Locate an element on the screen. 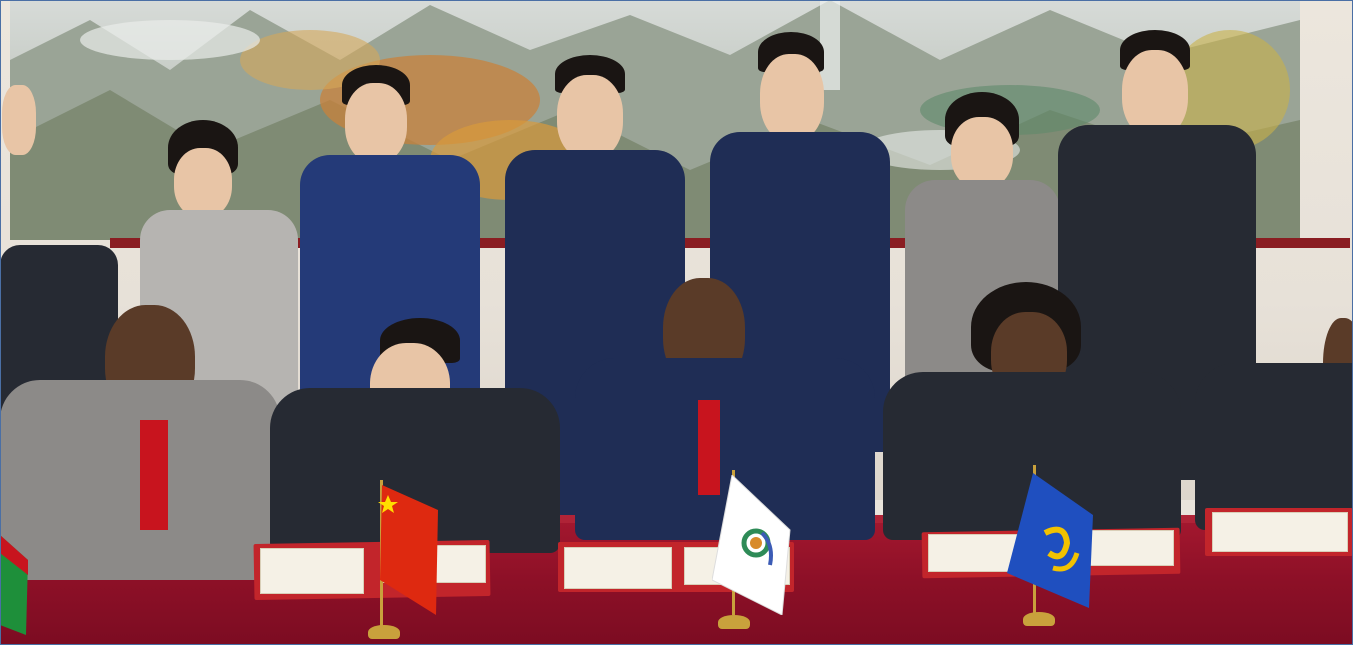 This screenshot has height=645, width=1353. signing-paper-1a is located at coordinates (312, 571).